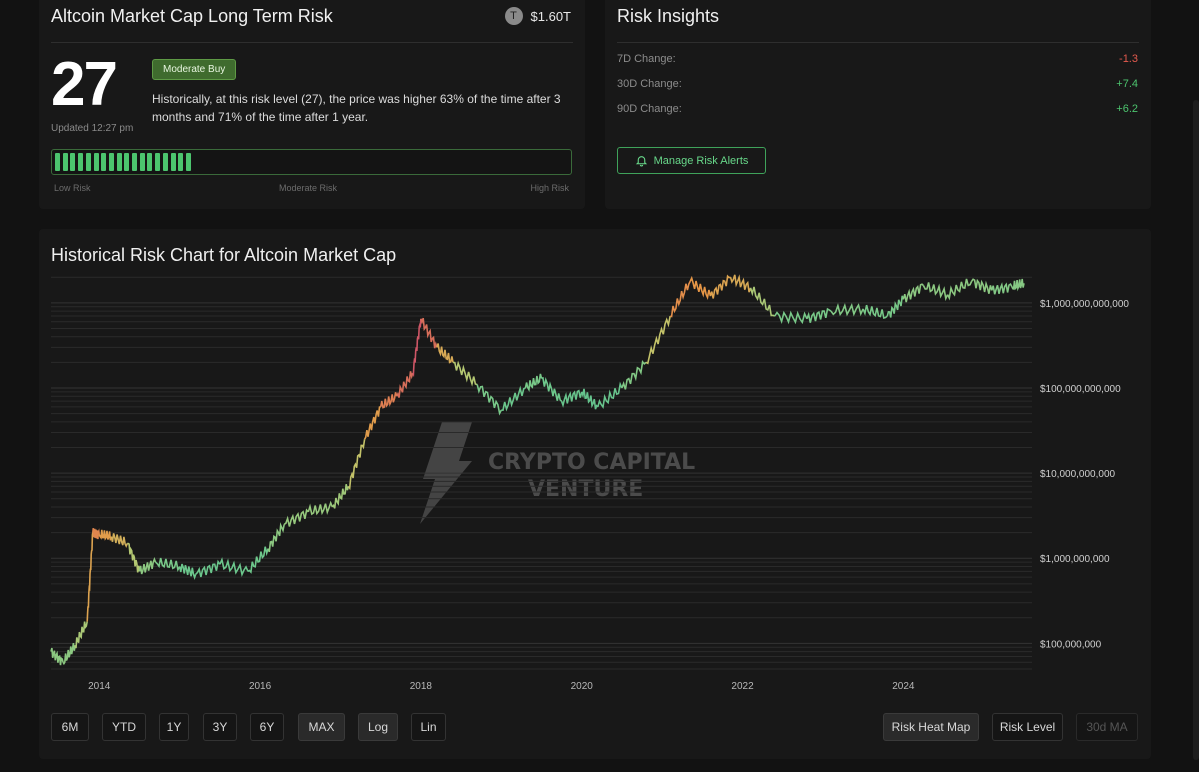  Describe the element at coordinates (649, 84) in the screenshot. I see `change-30d-label: 30D Change:` at that location.